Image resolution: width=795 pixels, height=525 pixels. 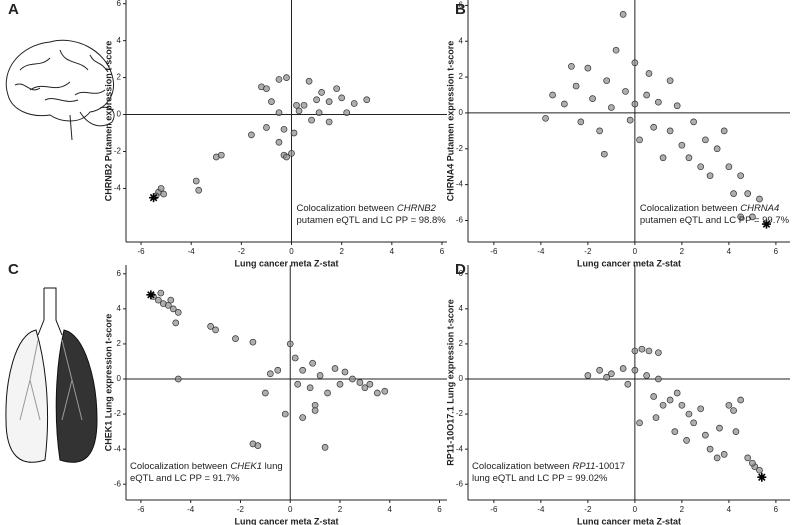 I want to click on annotation: putamen eQTL and LC PP = 99.7%, so click(x=715, y=220).